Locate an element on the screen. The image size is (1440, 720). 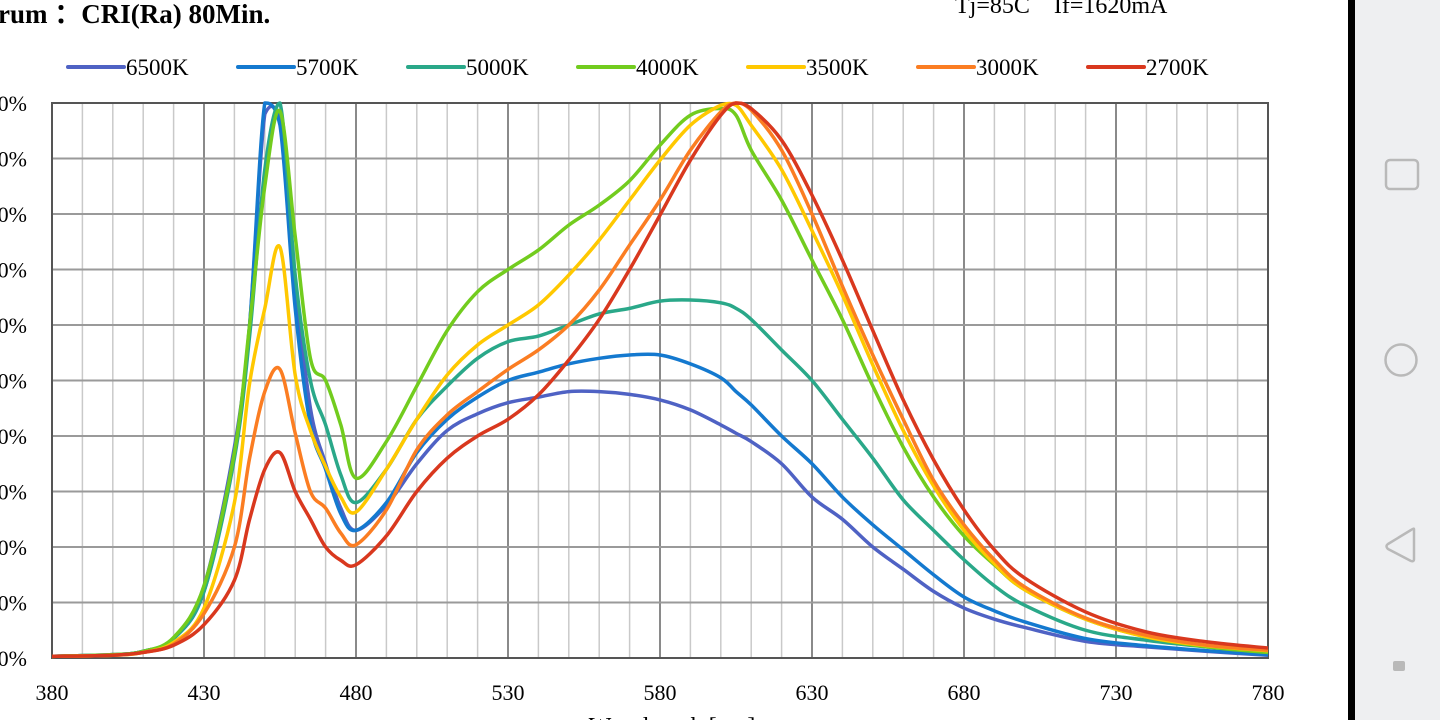
back-icon is located at coordinates (1401, 545).